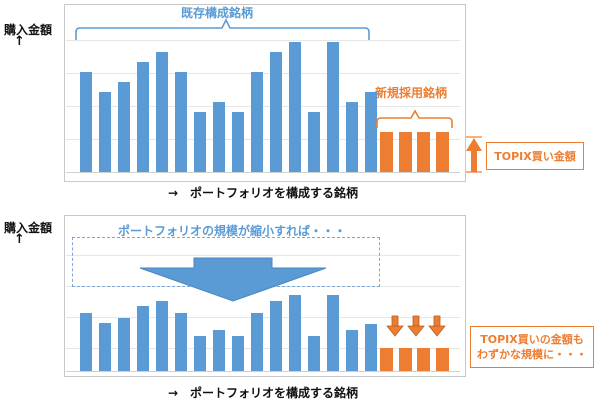 The image size is (600, 401). What do you see at coordinates (222, 29) in the screenshot?
I see `existing-stocks-bracket` at bounding box center [222, 29].